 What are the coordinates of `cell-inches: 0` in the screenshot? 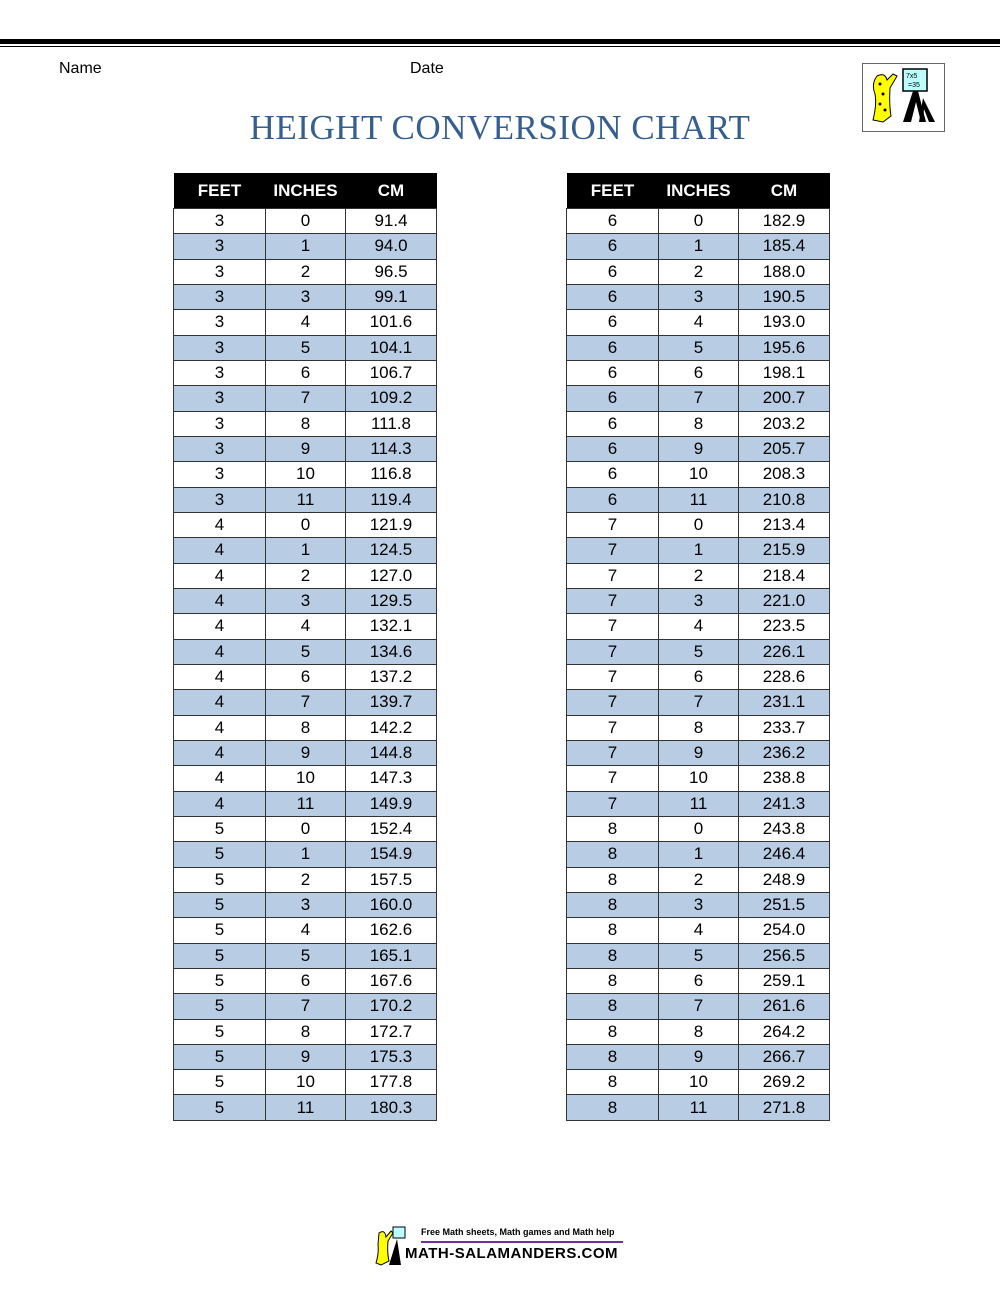 It's located at (305, 829).